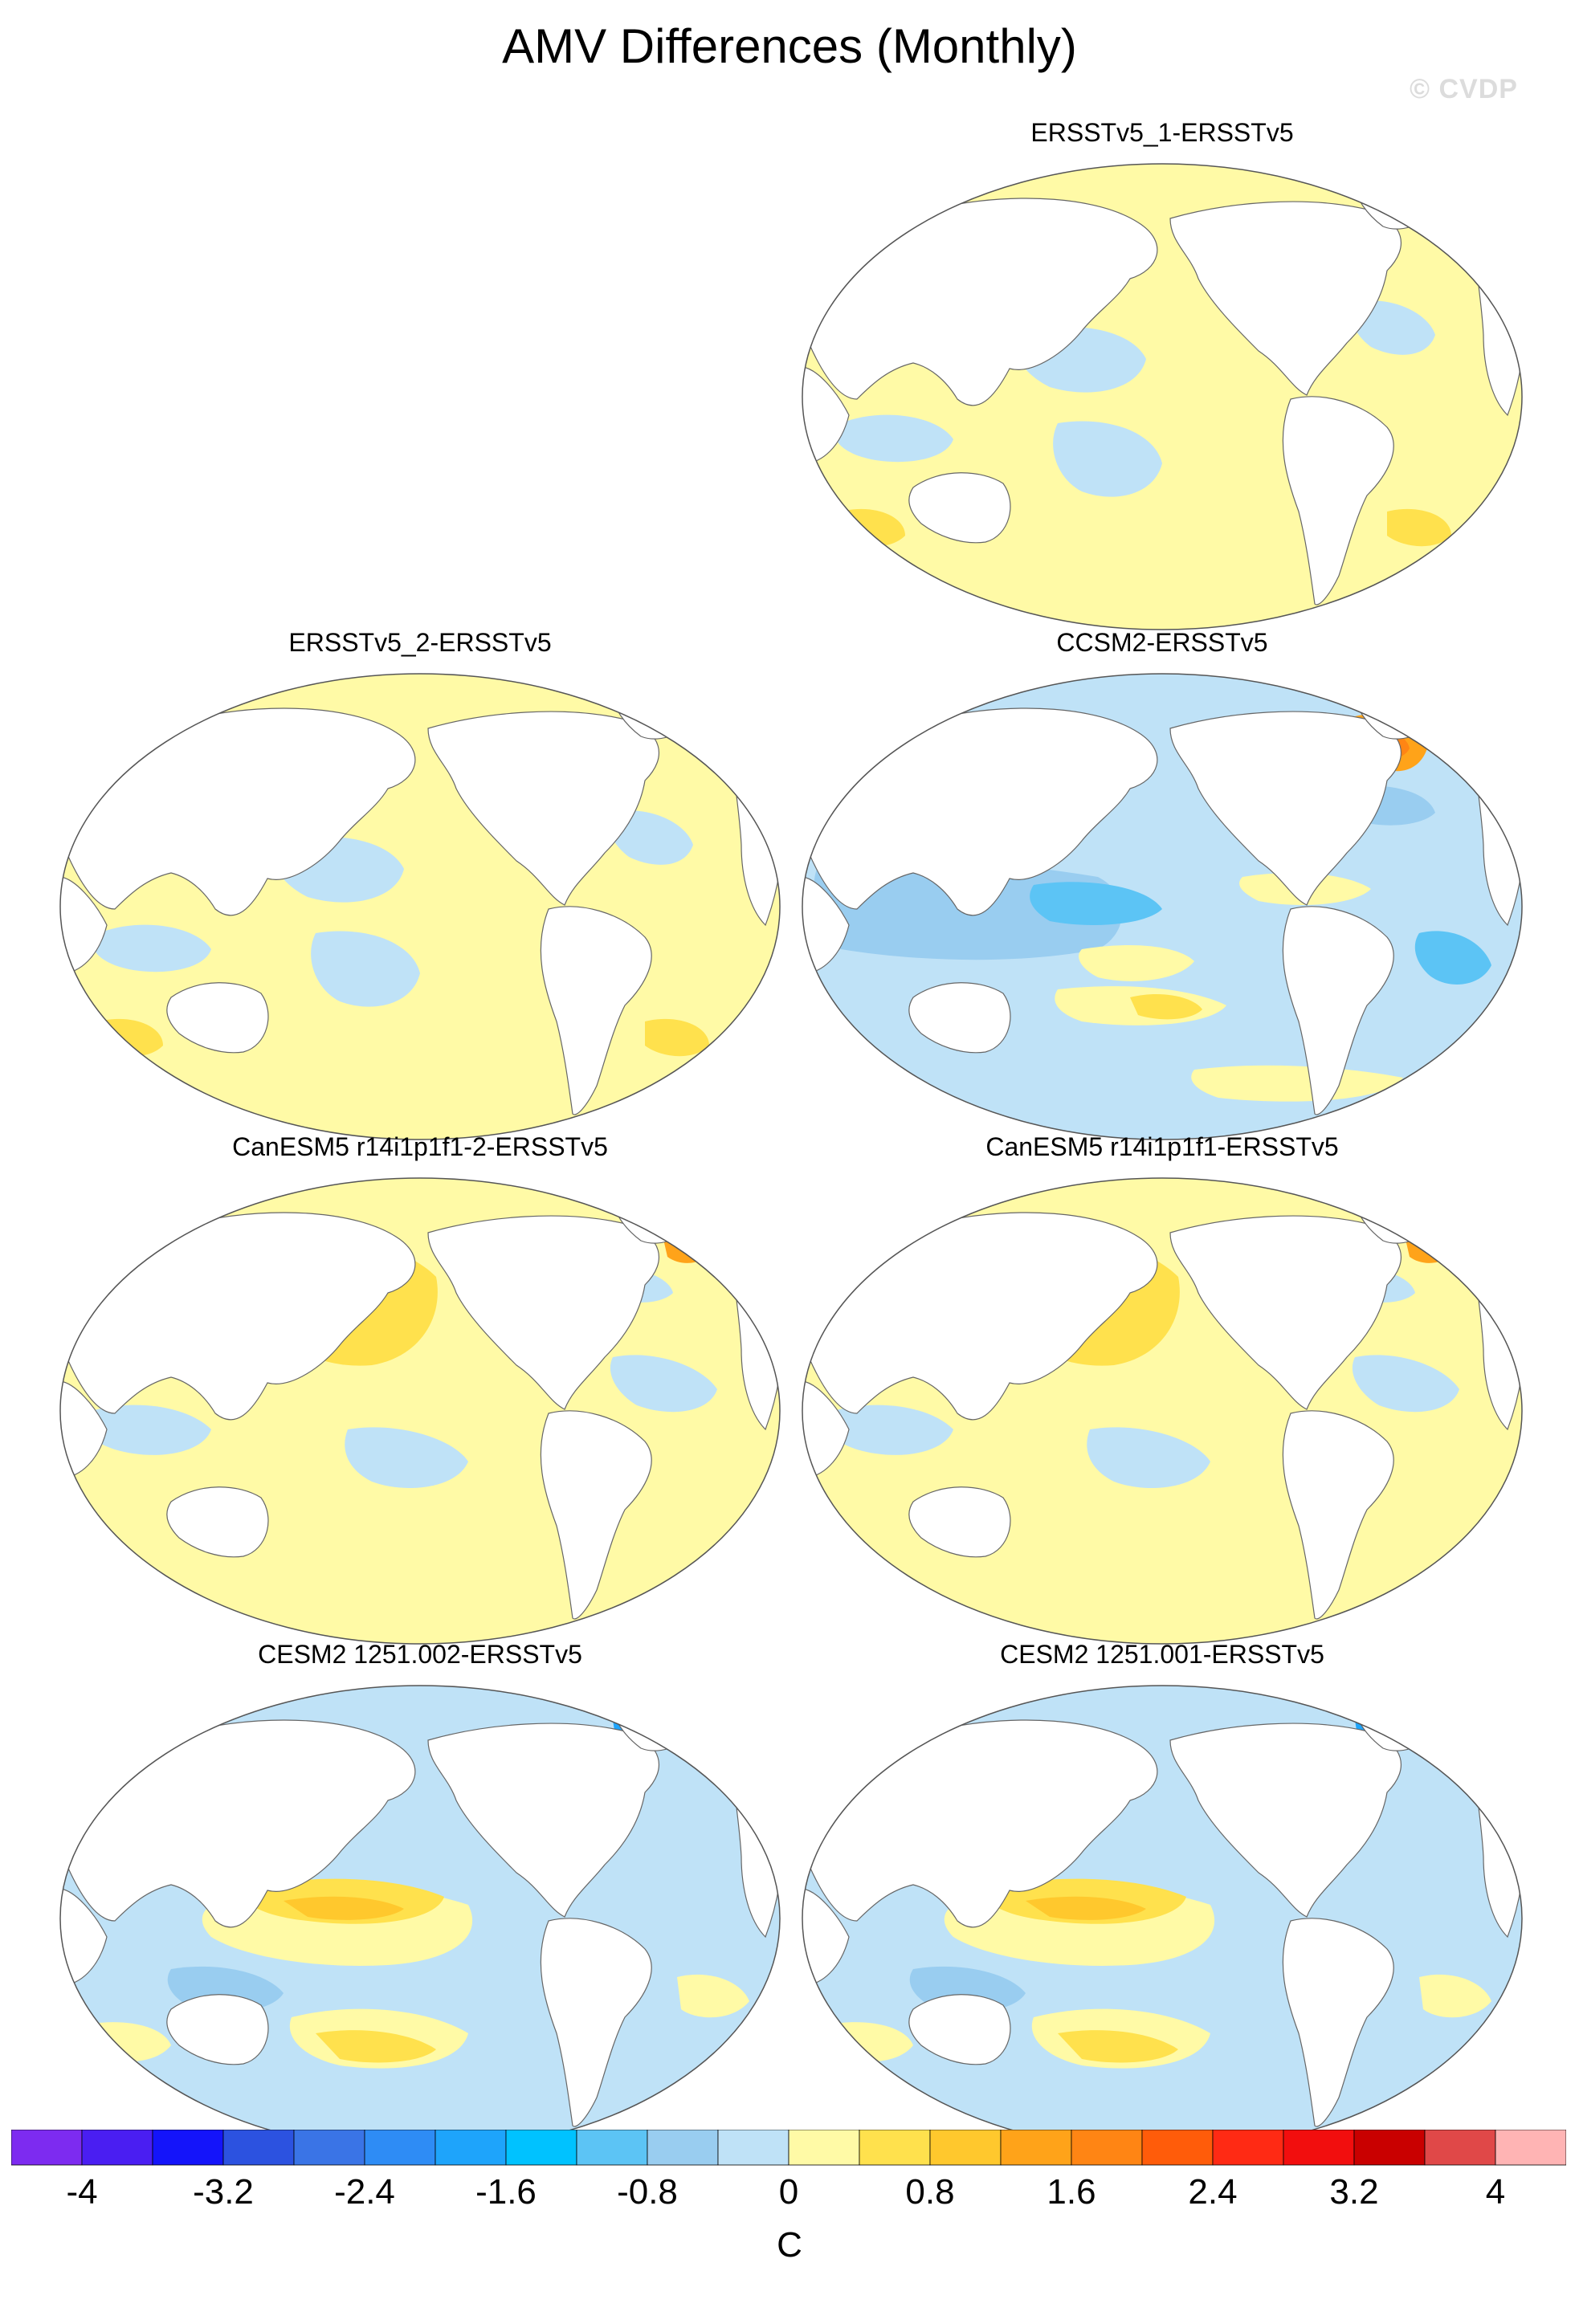 This screenshot has height=2324, width=1579. I want to click on panel-title: CanESM5 r14i1p1f1-2-ERSSTv5, so click(420, 1146).